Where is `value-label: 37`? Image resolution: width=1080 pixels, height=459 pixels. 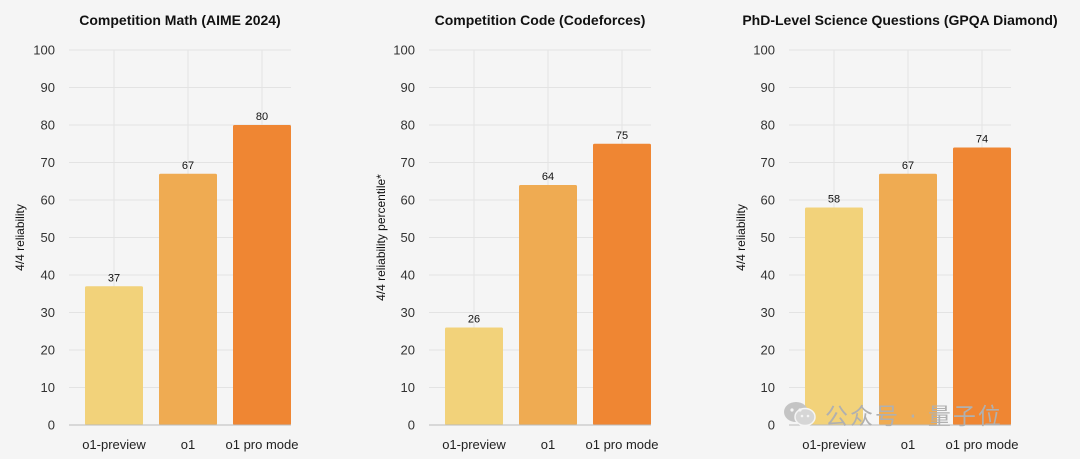 value-label: 37 is located at coordinates (114, 278).